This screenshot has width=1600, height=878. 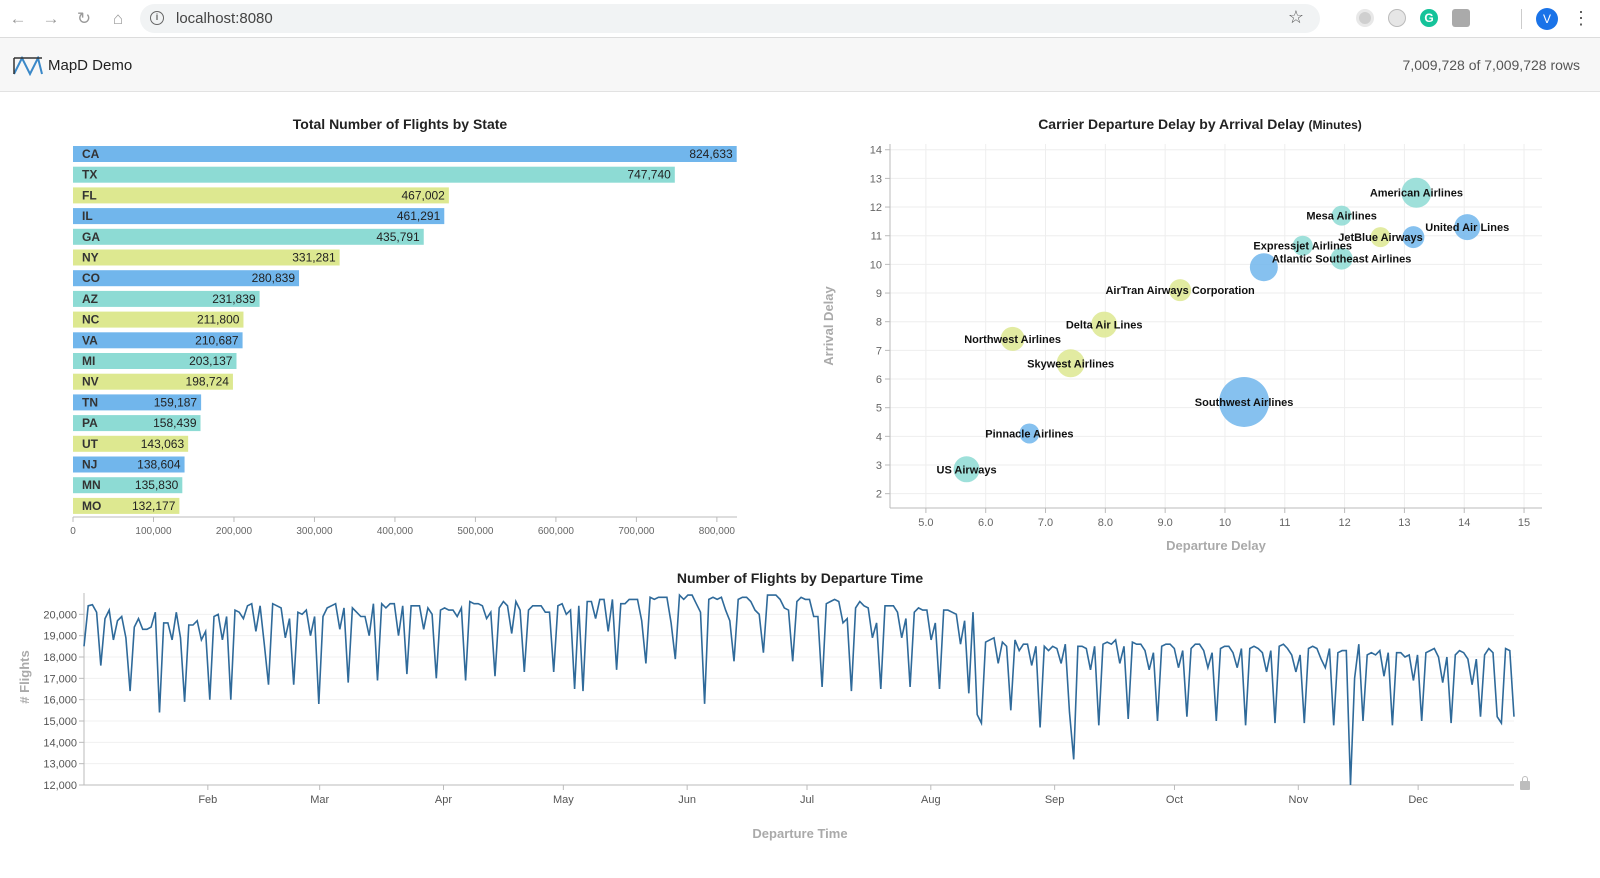 What do you see at coordinates (208, 382) in the screenshot?
I see `bar-value-label: 198,724` at bounding box center [208, 382].